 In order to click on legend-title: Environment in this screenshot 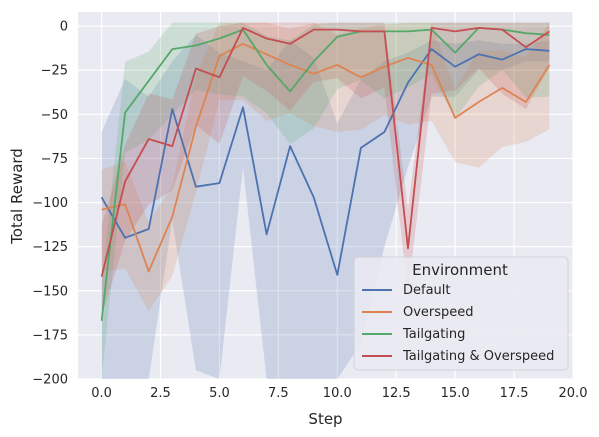, I will do `click(460, 270)`.